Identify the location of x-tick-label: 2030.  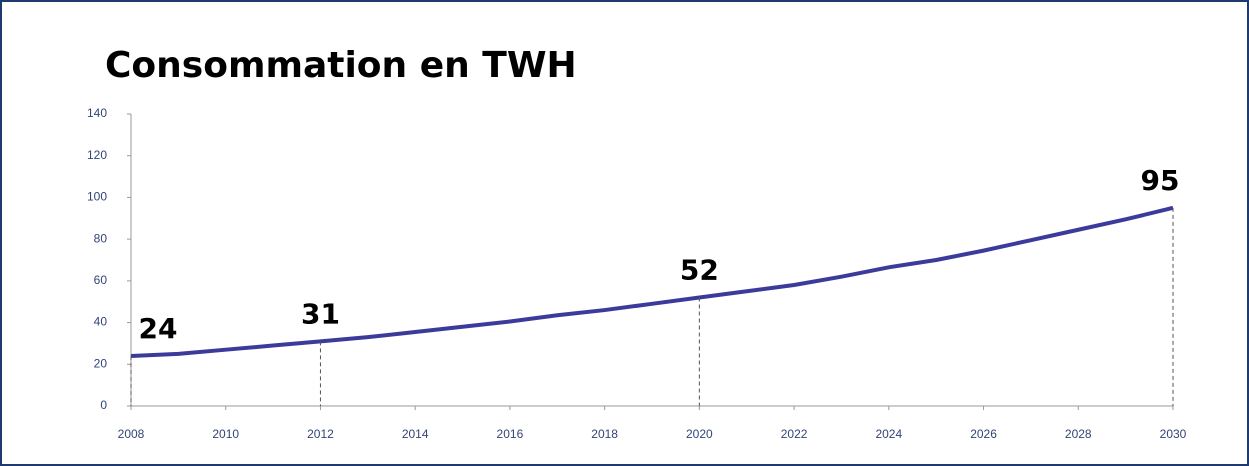
(1173, 434).